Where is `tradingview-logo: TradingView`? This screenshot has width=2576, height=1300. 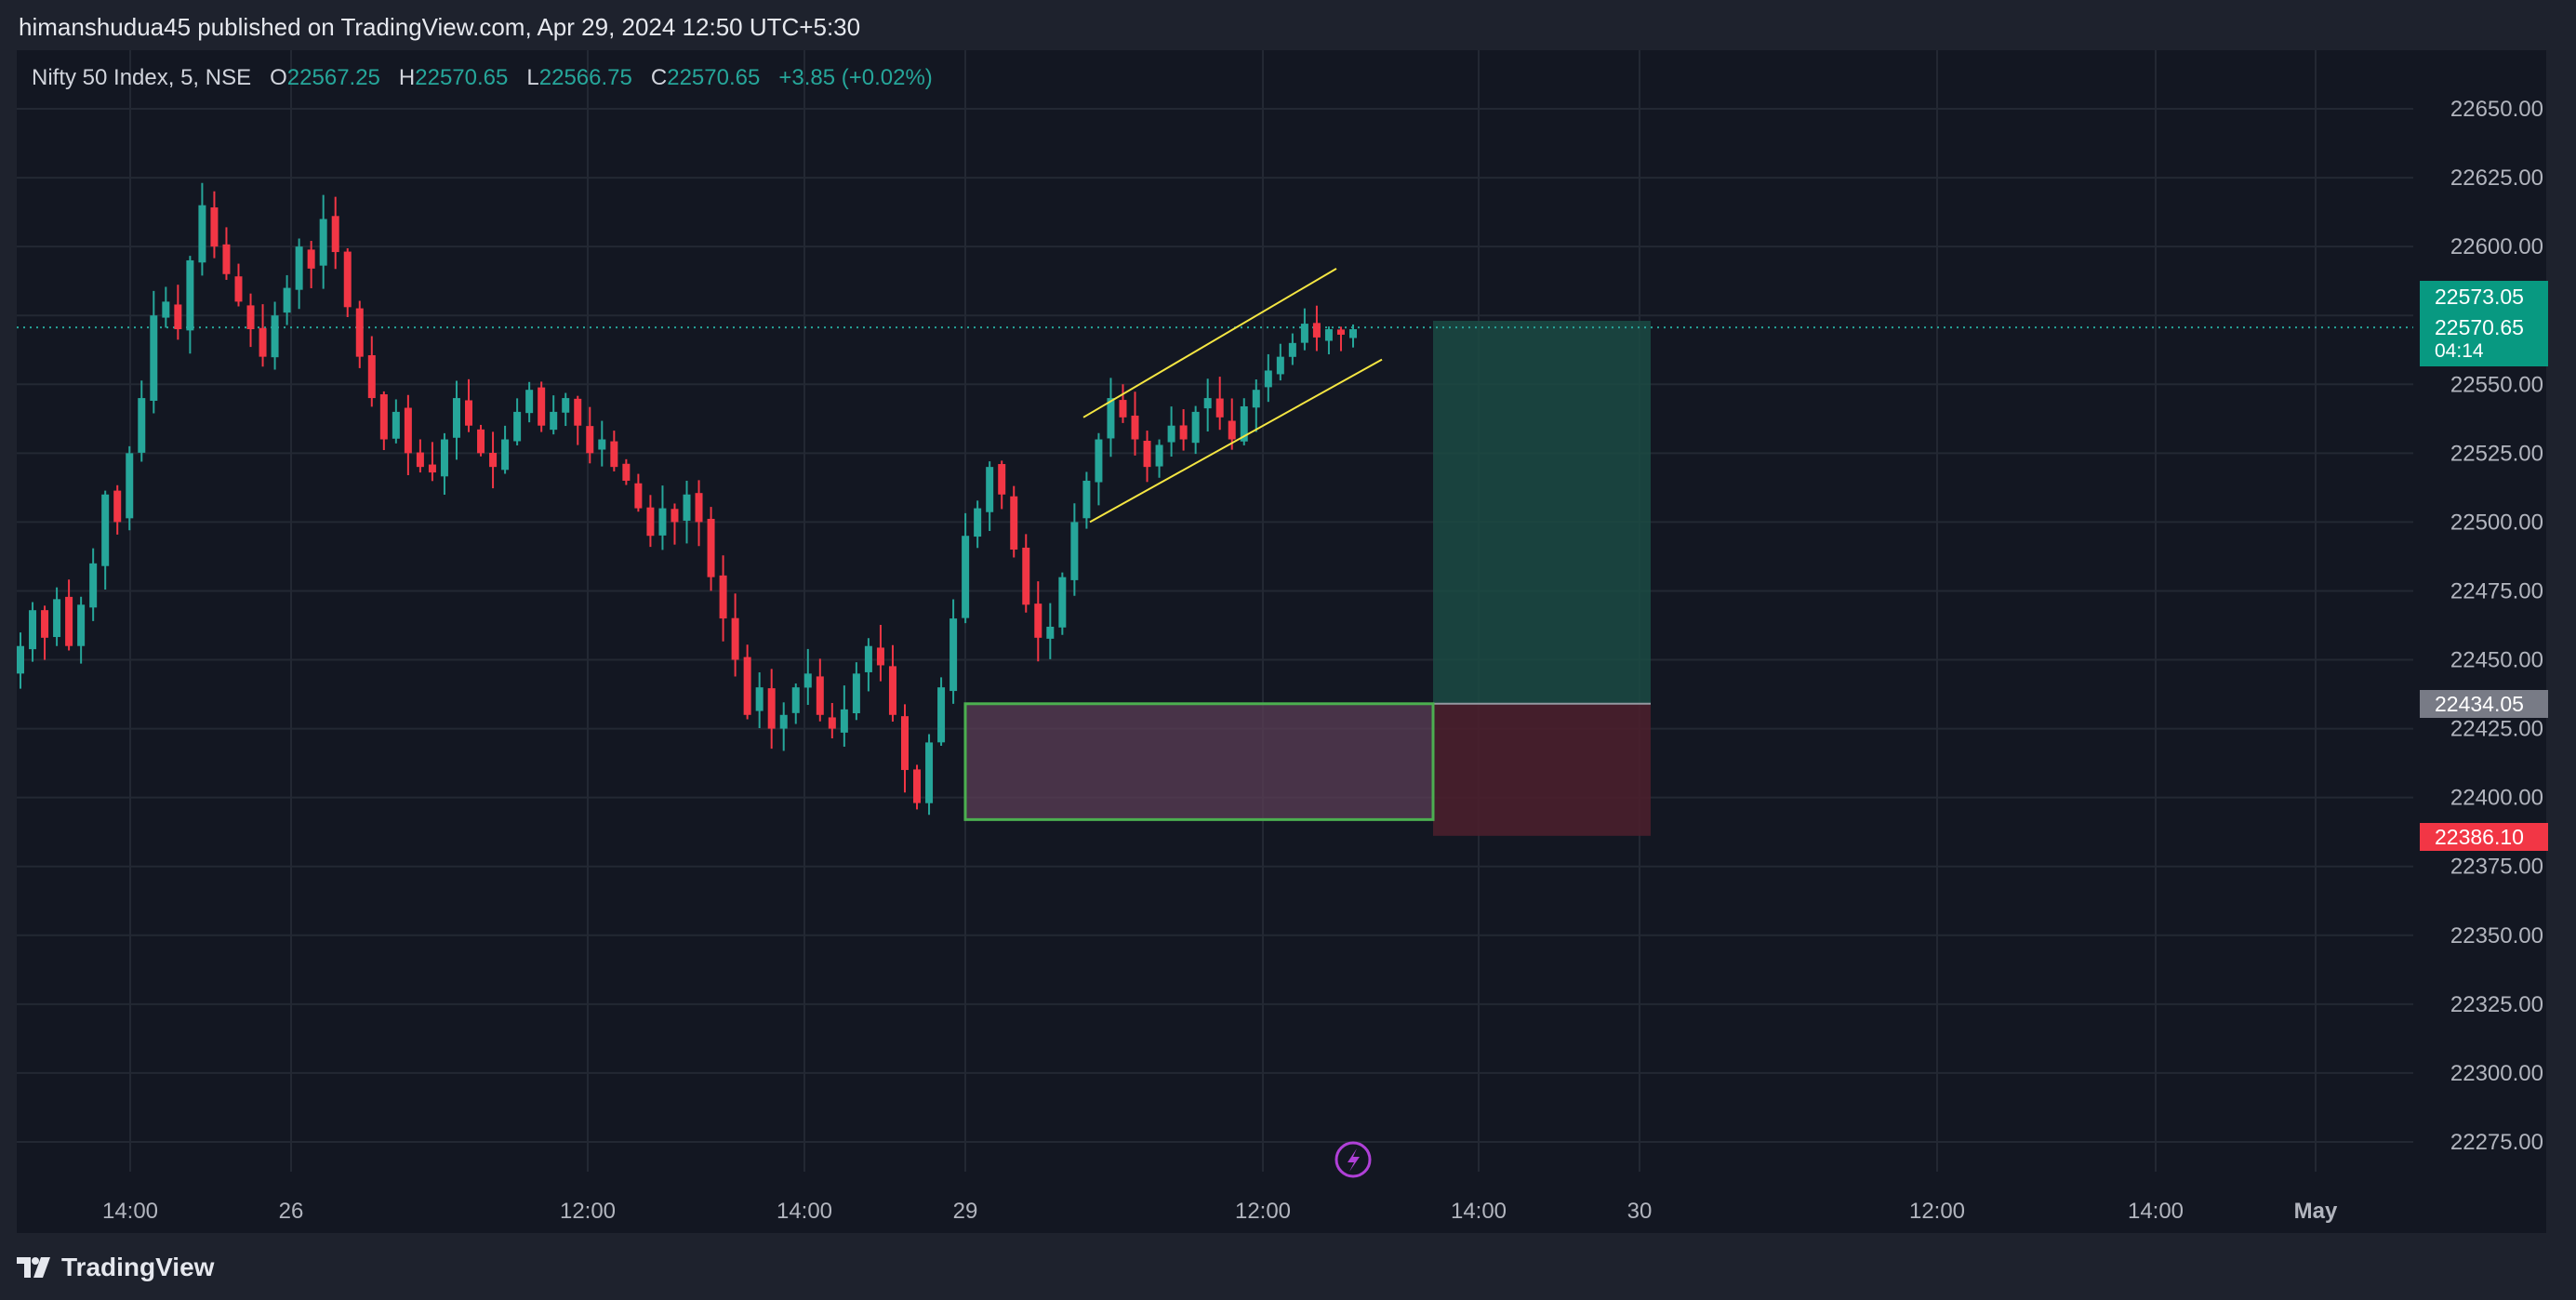 tradingview-logo: TradingView is located at coordinates (115, 1267).